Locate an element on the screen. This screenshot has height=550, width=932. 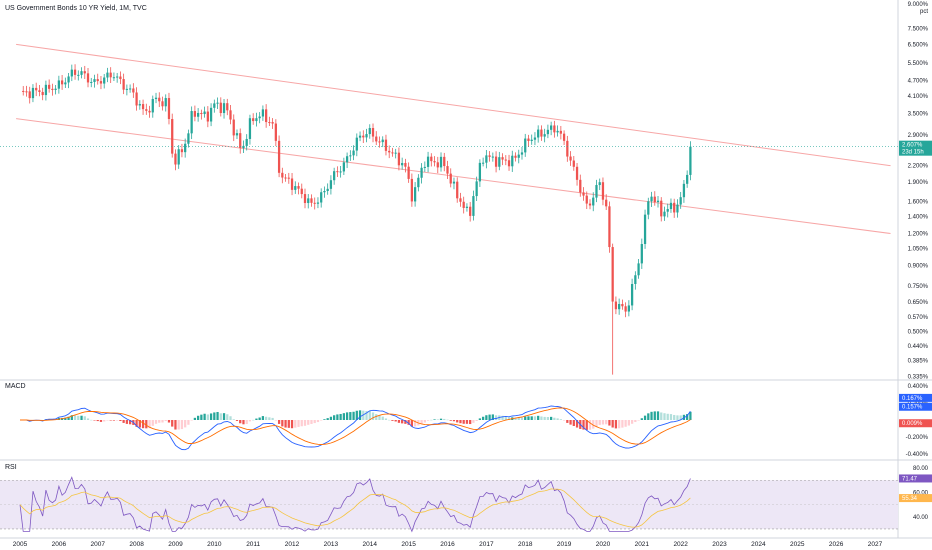
price-tick-label: 0.900% is located at coordinates (918, 267).